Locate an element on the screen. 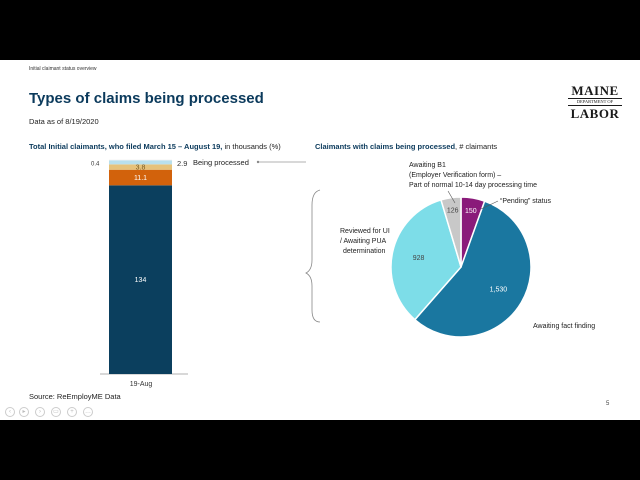 The width and height of the screenshot is (640, 480). as-of-date: Data as of 8/19/2020 is located at coordinates (64, 121).